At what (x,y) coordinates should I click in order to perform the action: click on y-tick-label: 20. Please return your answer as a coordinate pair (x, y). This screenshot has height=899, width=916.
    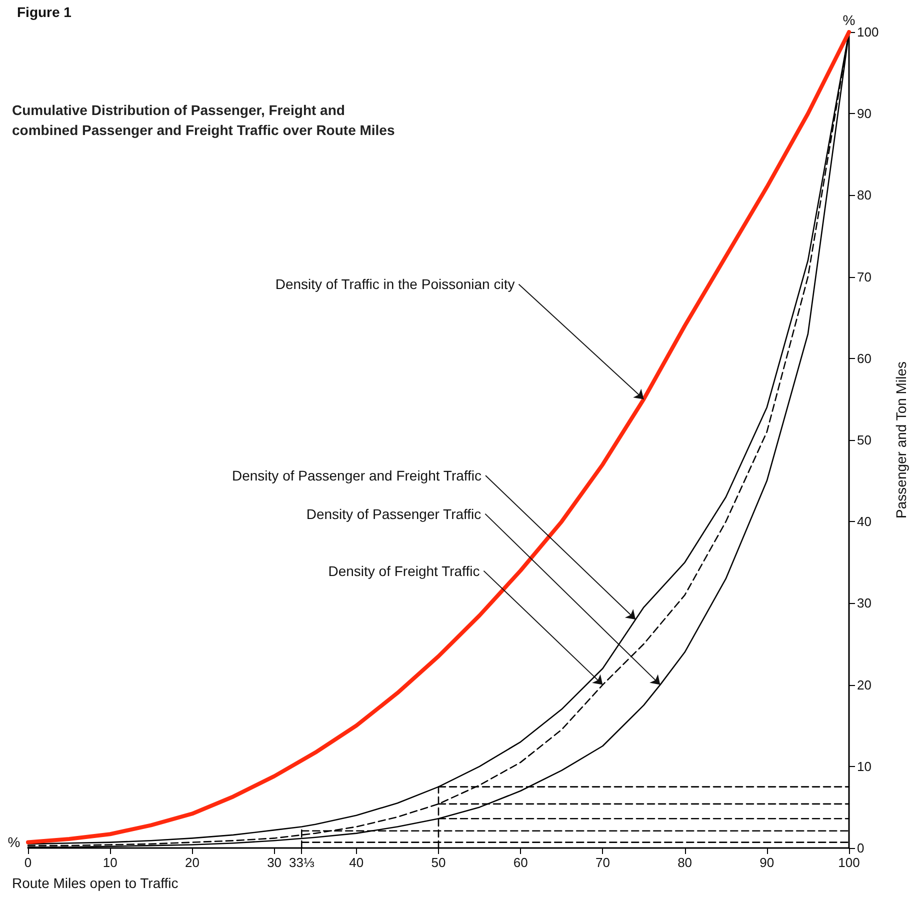
    Looking at the image, I should click on (864, 684).